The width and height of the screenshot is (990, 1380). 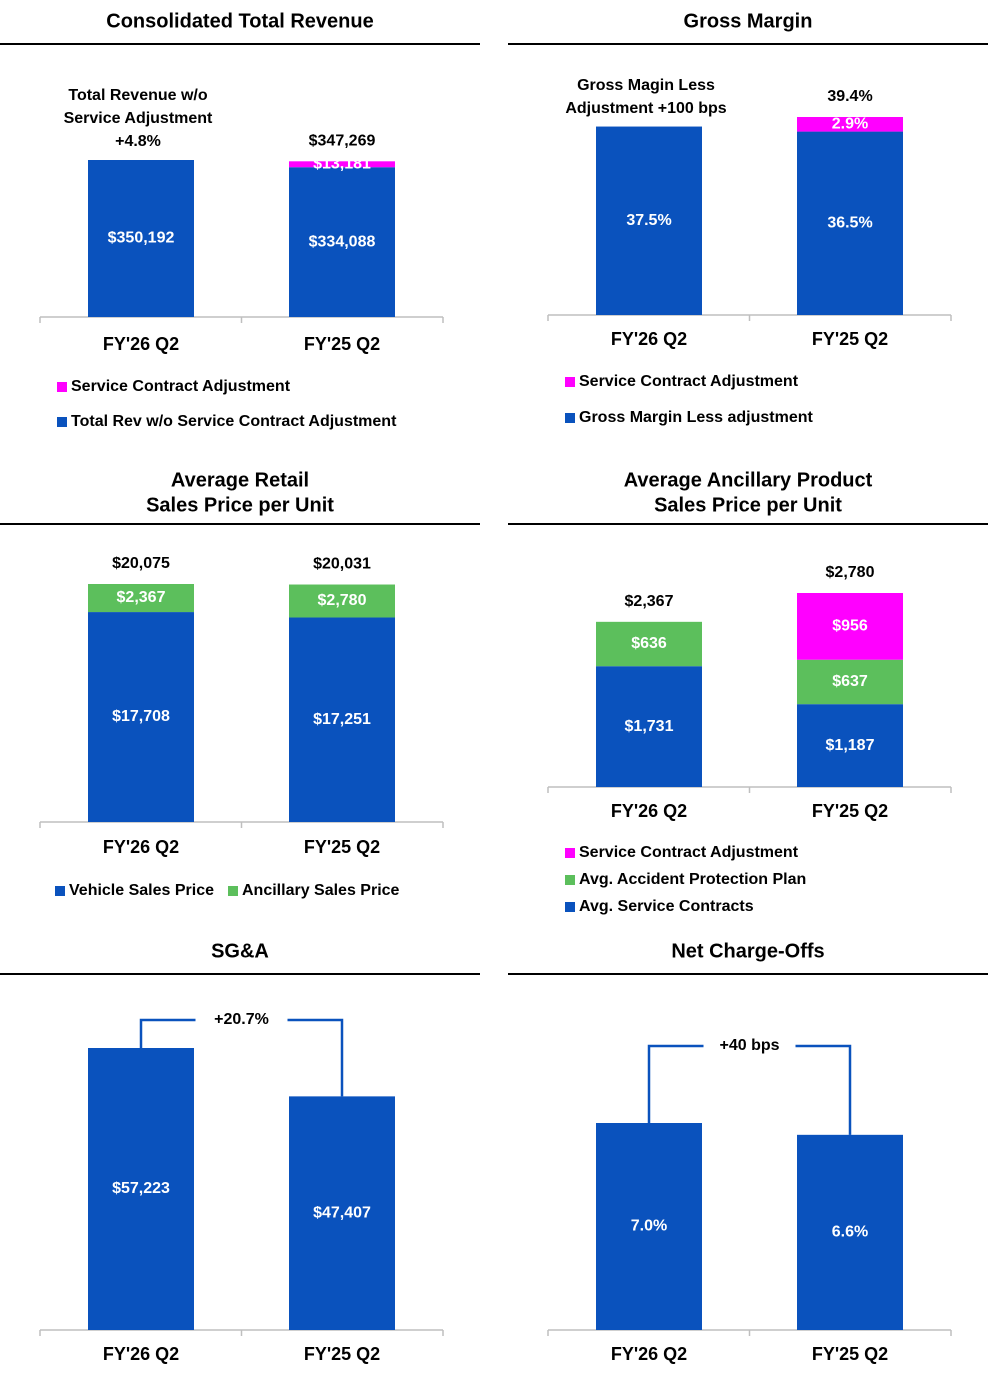 I want to click on data-label: 36.5%, so click(x=849, y=223).